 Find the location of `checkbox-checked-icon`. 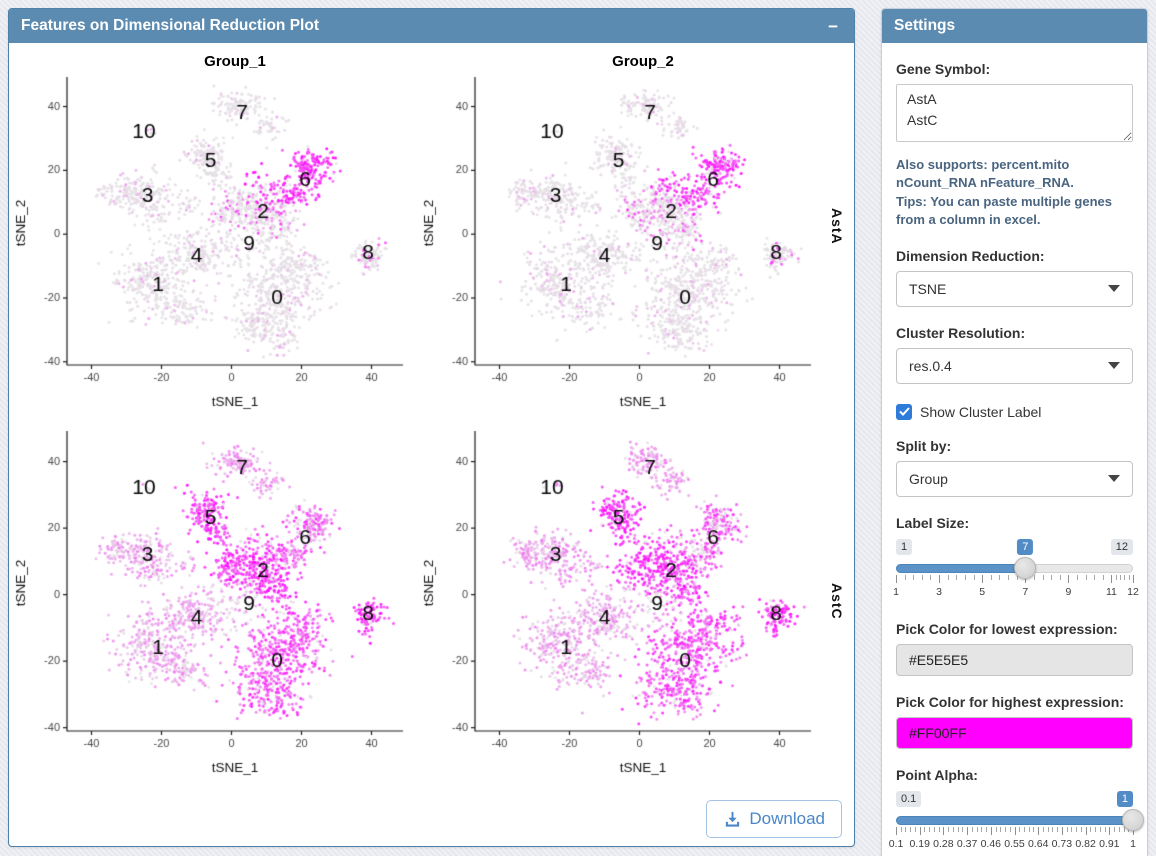

checkbox-checked-icon is located at coordinates (904, 411).